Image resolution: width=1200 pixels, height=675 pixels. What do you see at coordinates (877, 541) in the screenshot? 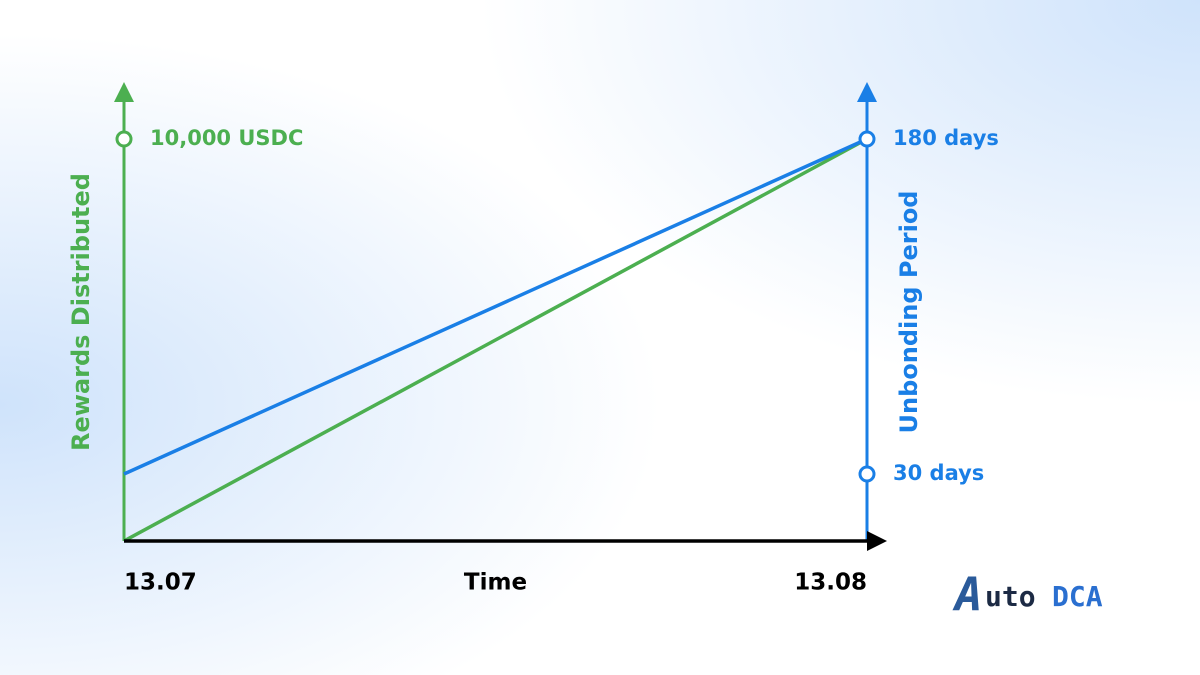
I see `x-axis-arrow` at bounding box center [877, 541].